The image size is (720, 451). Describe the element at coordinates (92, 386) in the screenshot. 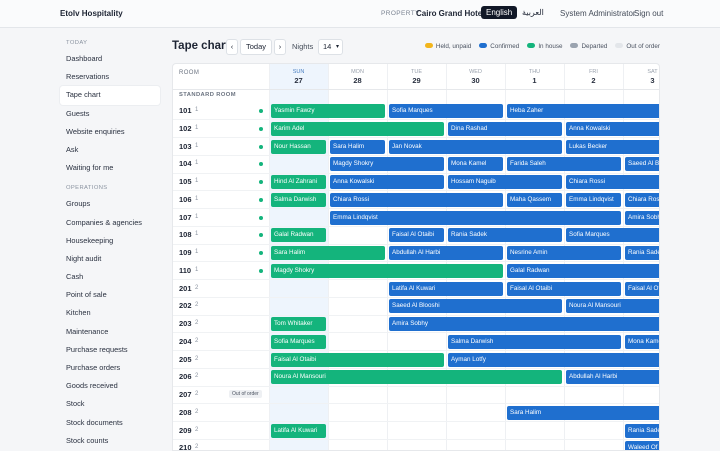

I see `nav-item: Goods received` at that location.